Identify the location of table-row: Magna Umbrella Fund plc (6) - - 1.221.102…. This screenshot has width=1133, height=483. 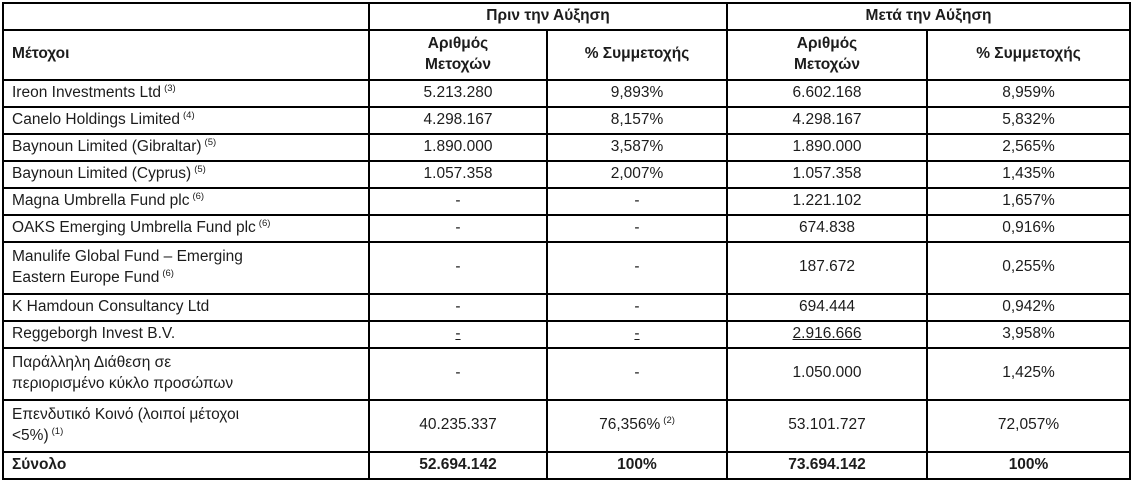
(567, 201).